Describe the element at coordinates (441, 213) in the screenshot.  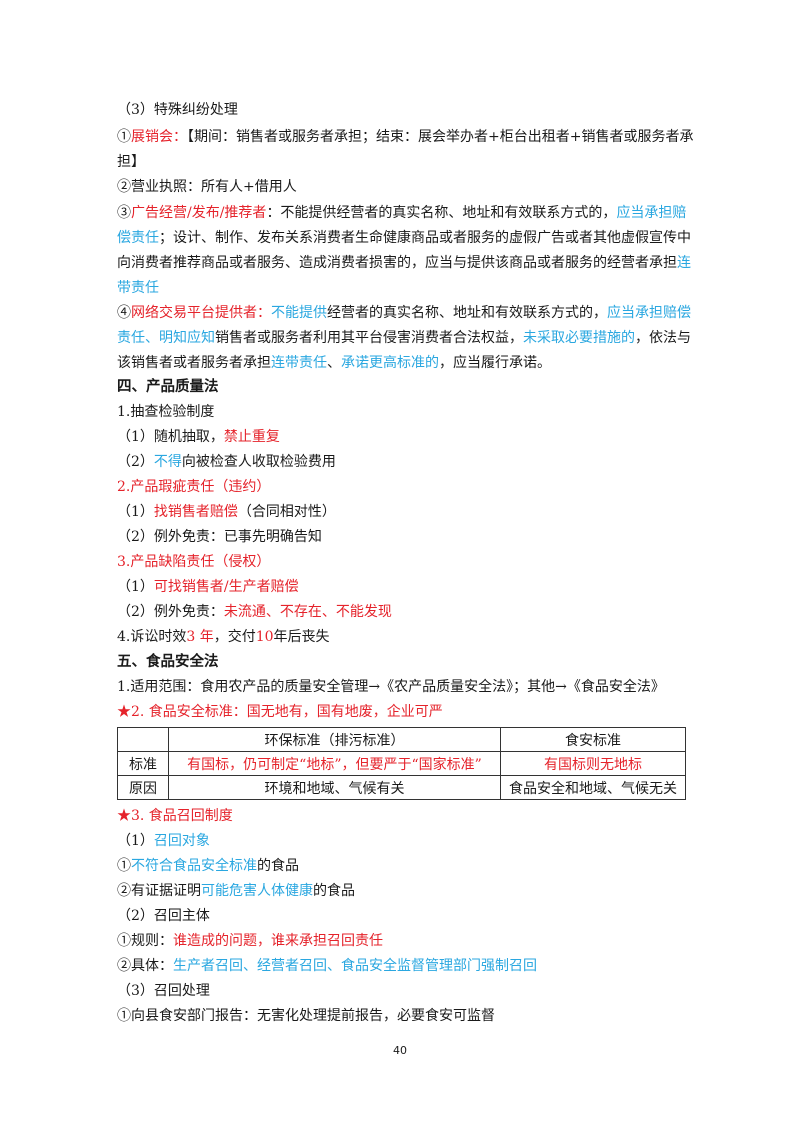
I see `text: ：不能提供经营者的真实名称、地址和有效联系方式的，` at that location.